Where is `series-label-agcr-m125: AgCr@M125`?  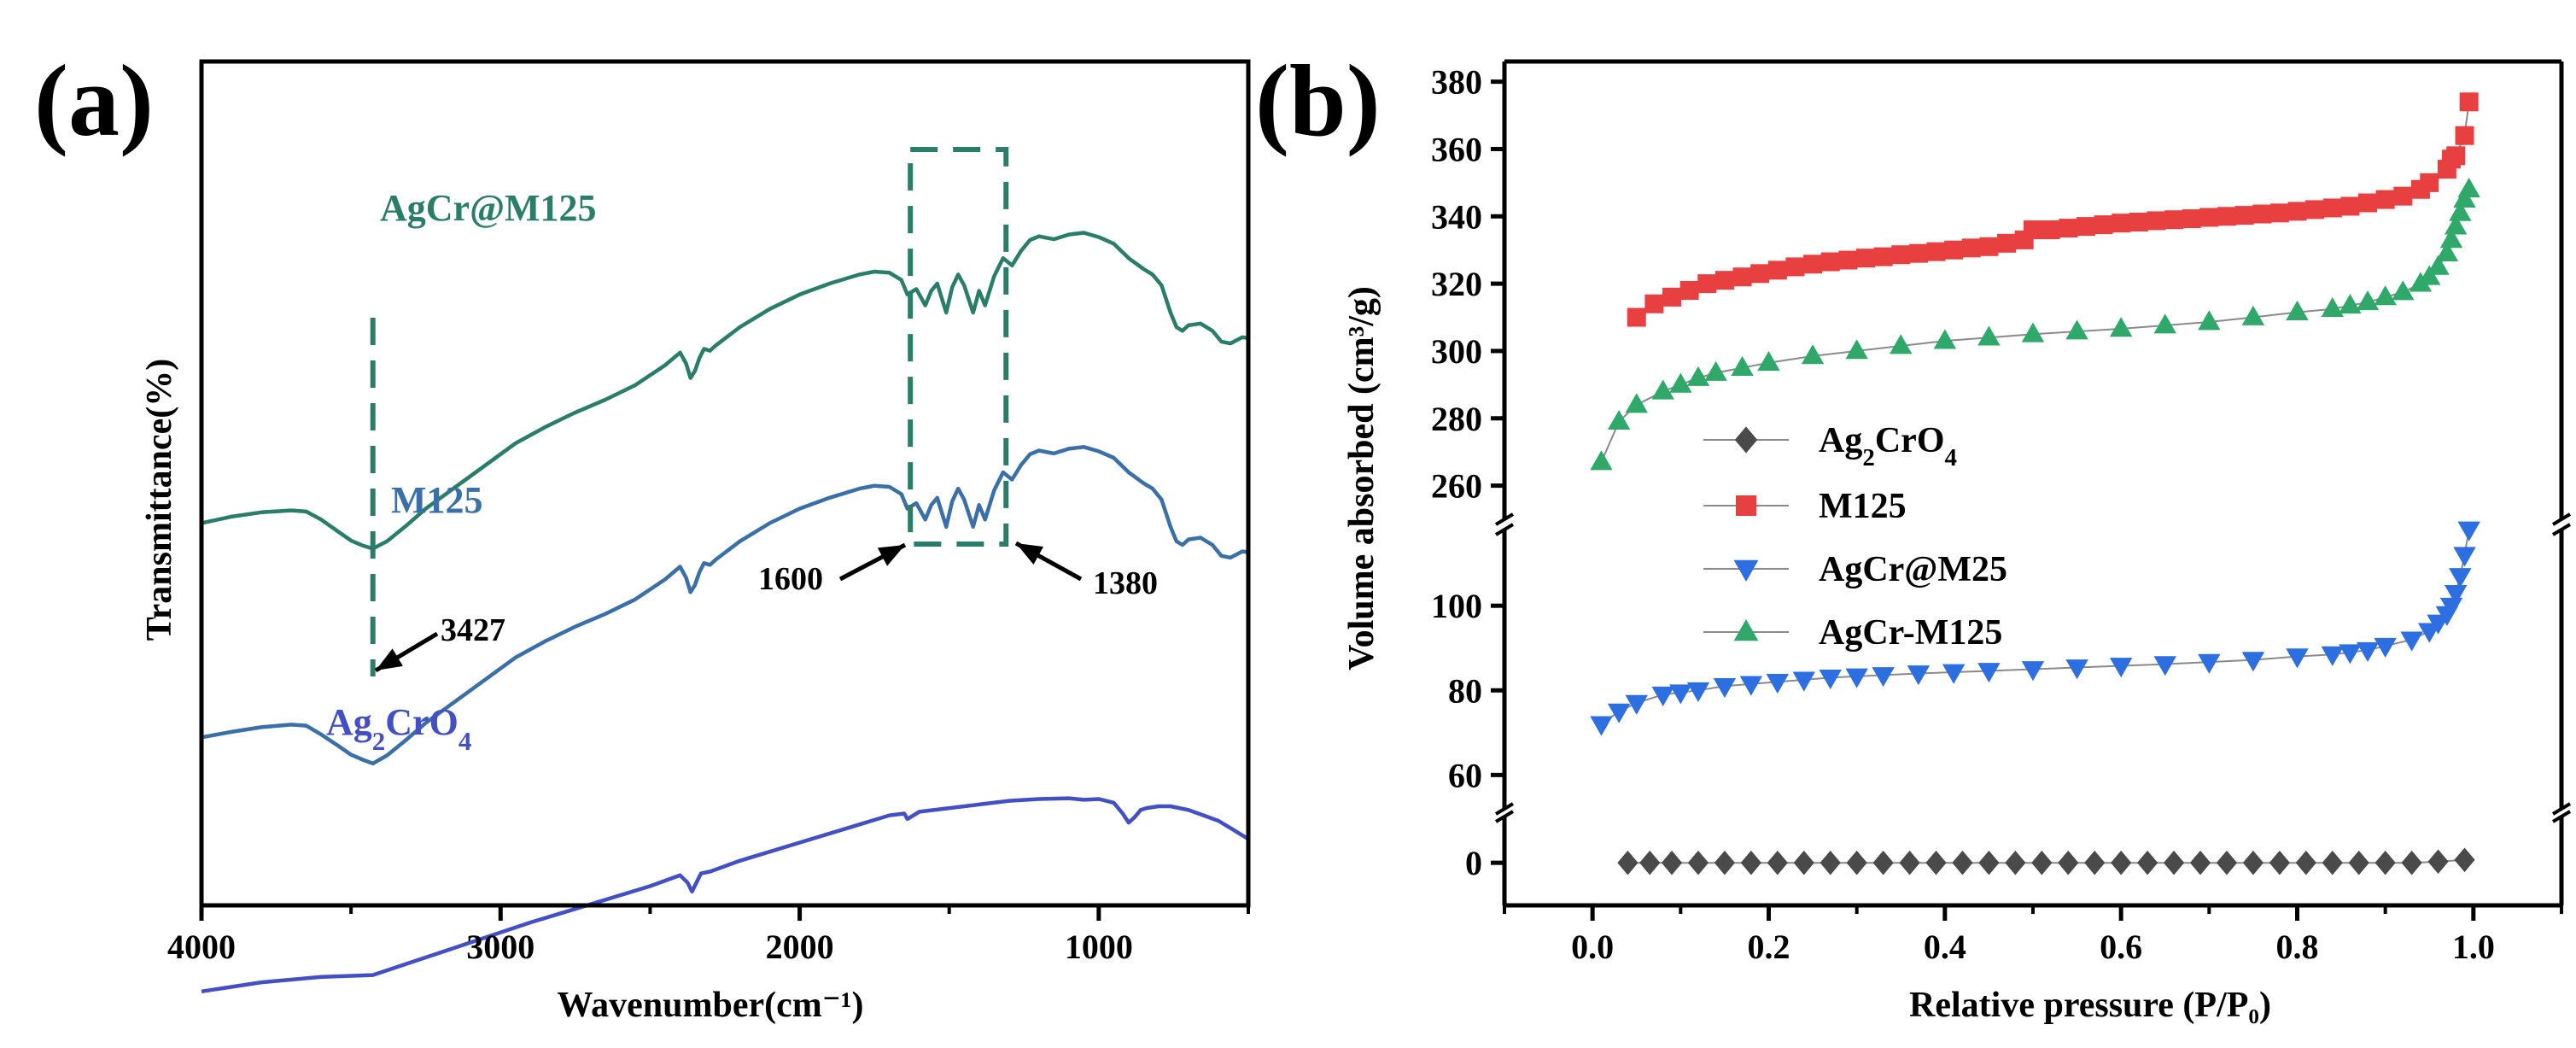 series-label-agcr-m125: AgCr@M125 is located at coordinates (488, 208).